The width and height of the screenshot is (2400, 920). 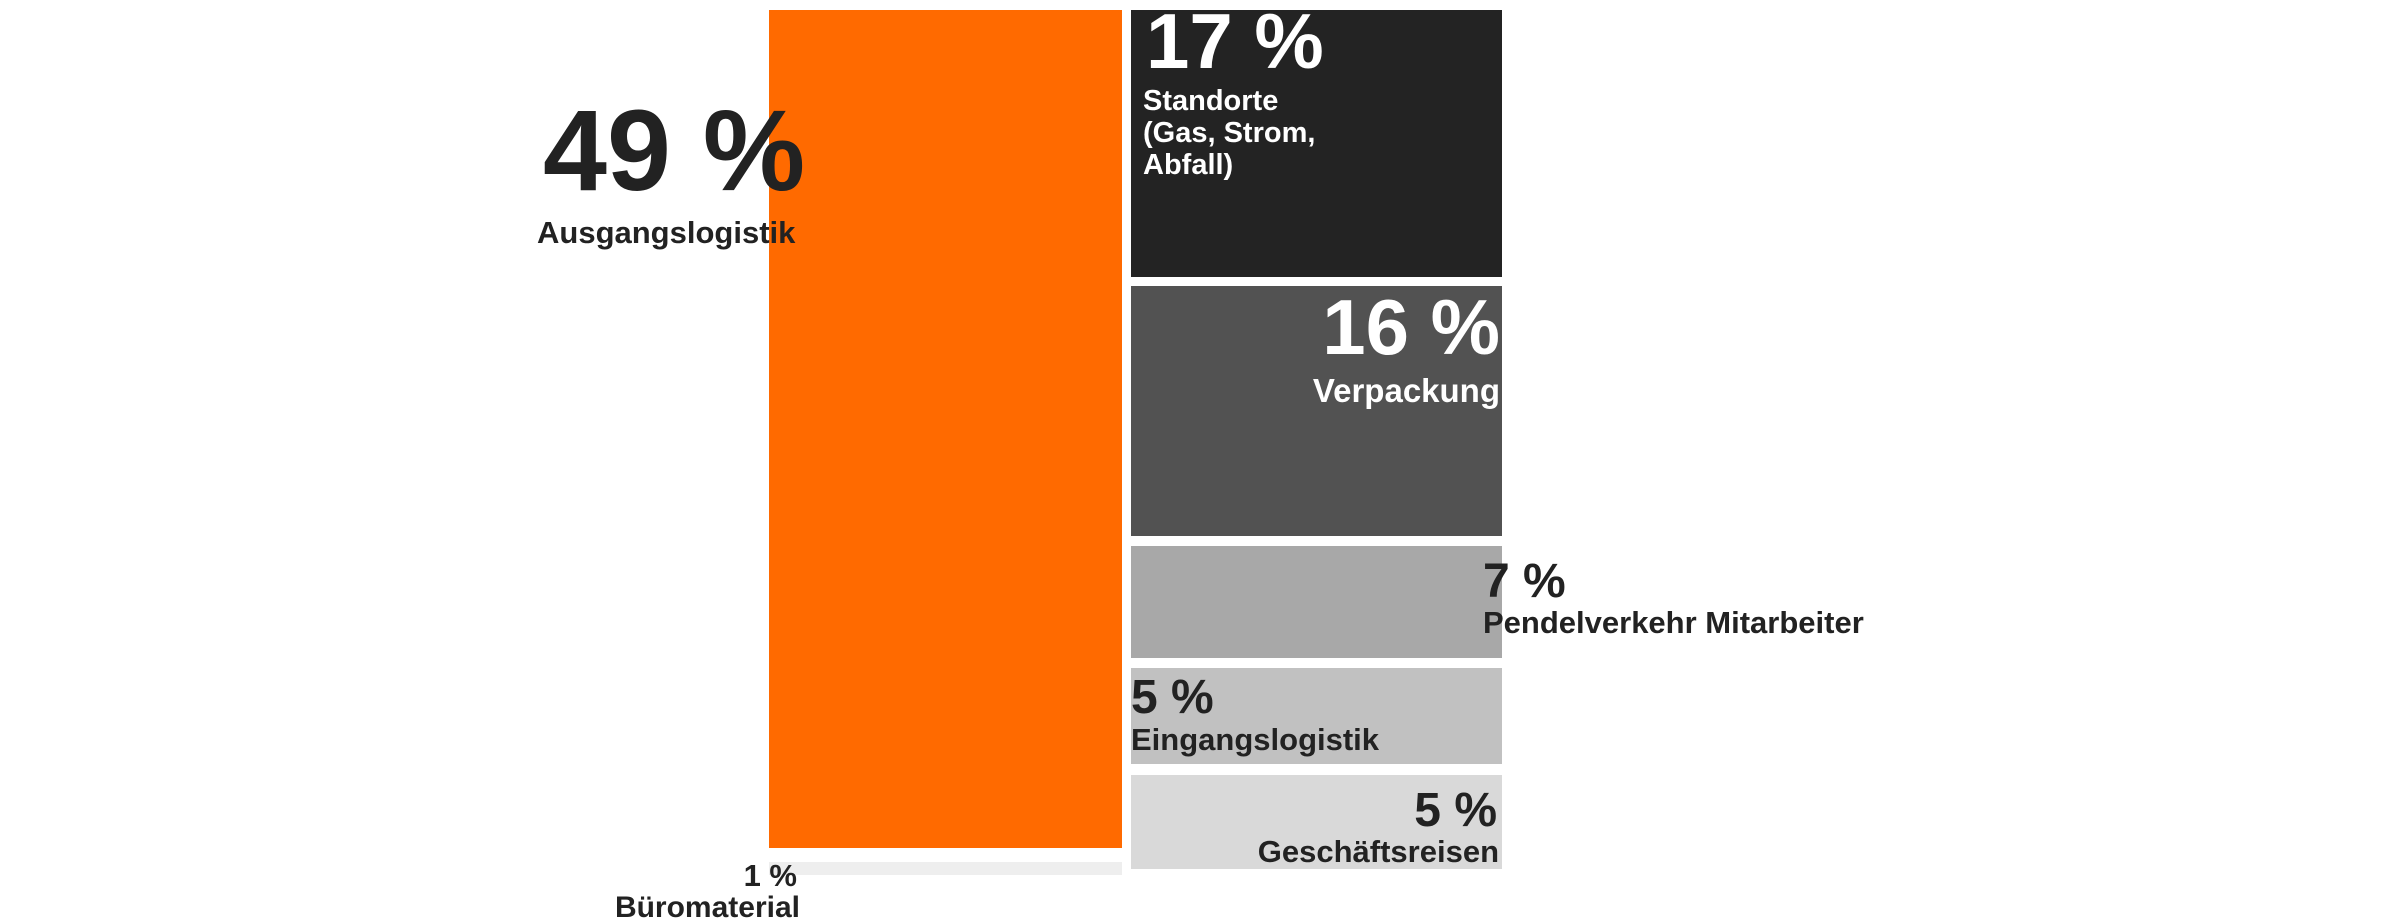 I want to click on tile-percent-label-6: 5 %, so click(x=1455, y=810).